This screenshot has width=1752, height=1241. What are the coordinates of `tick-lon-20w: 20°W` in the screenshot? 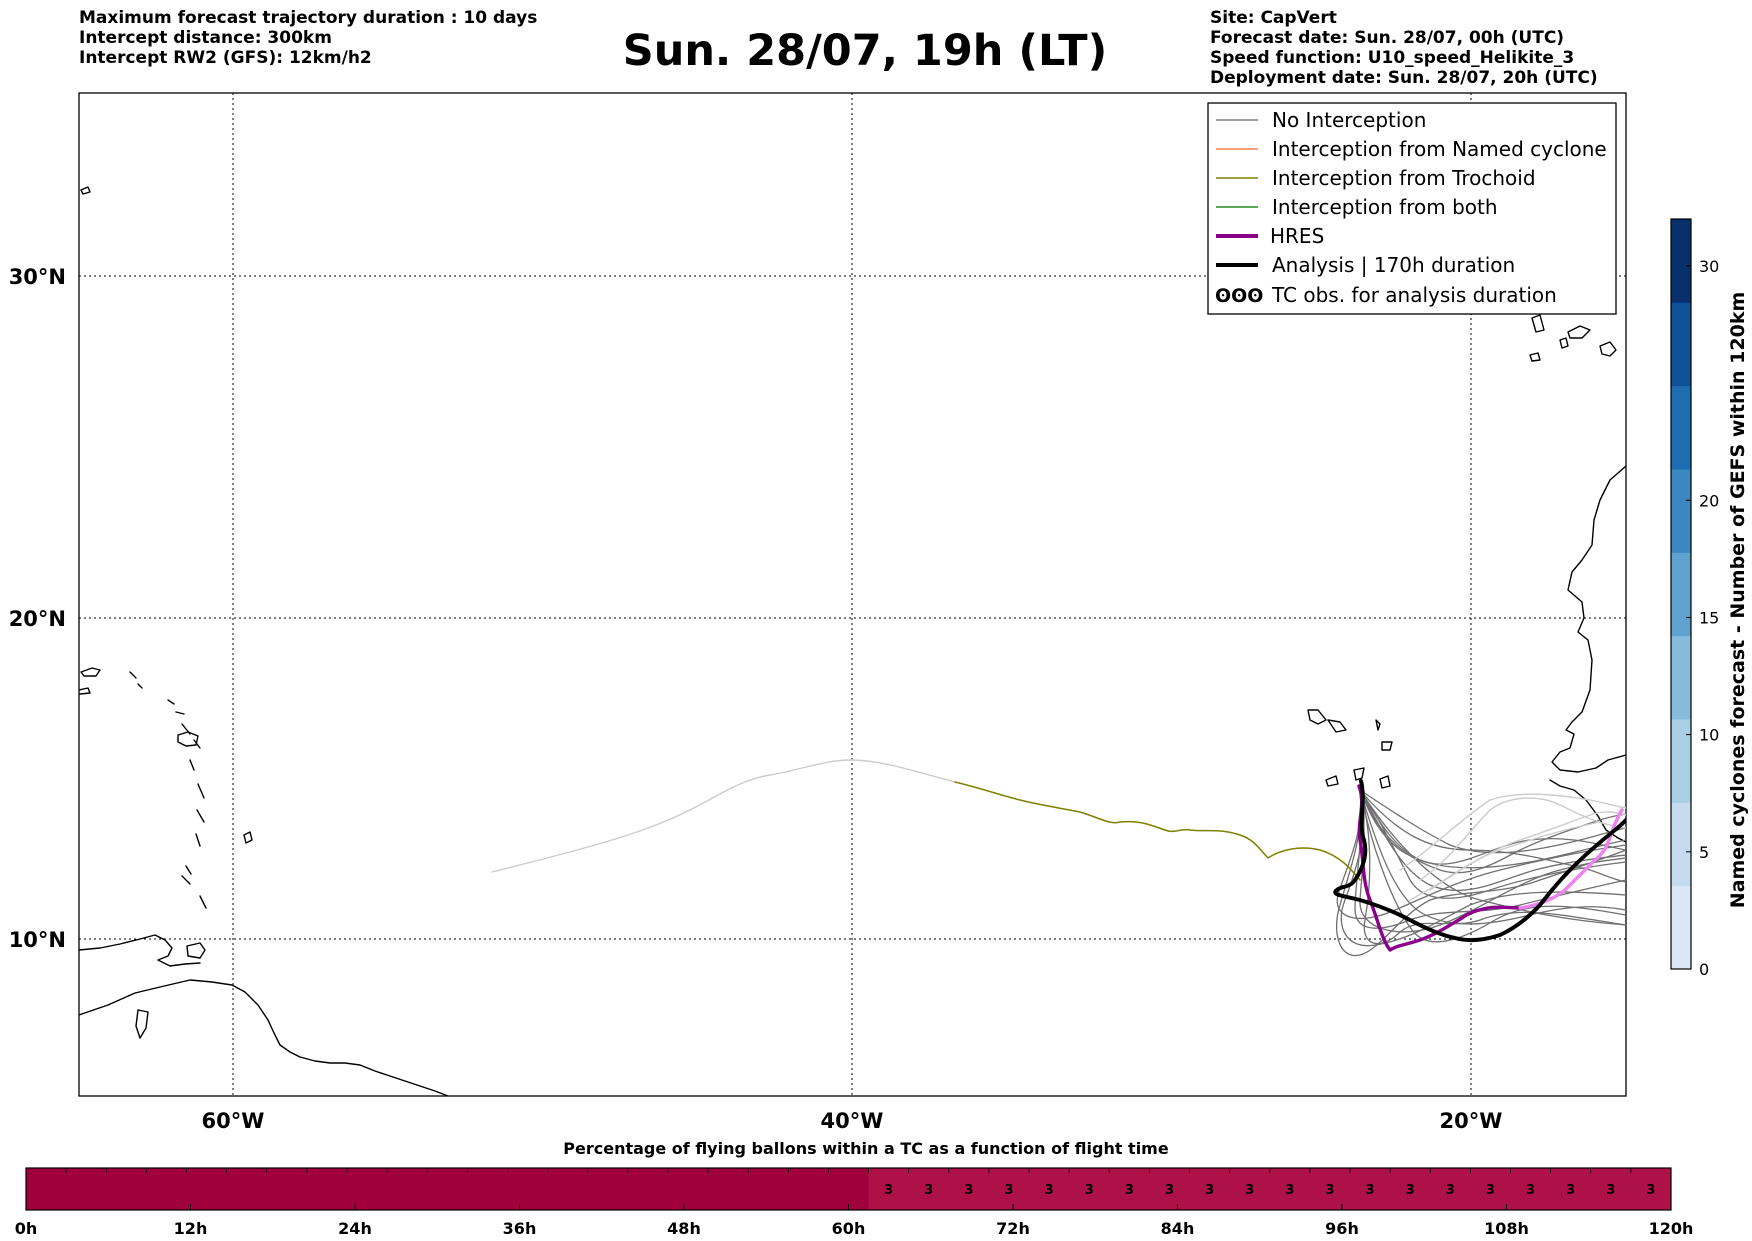 It's located at (1471, 1121).